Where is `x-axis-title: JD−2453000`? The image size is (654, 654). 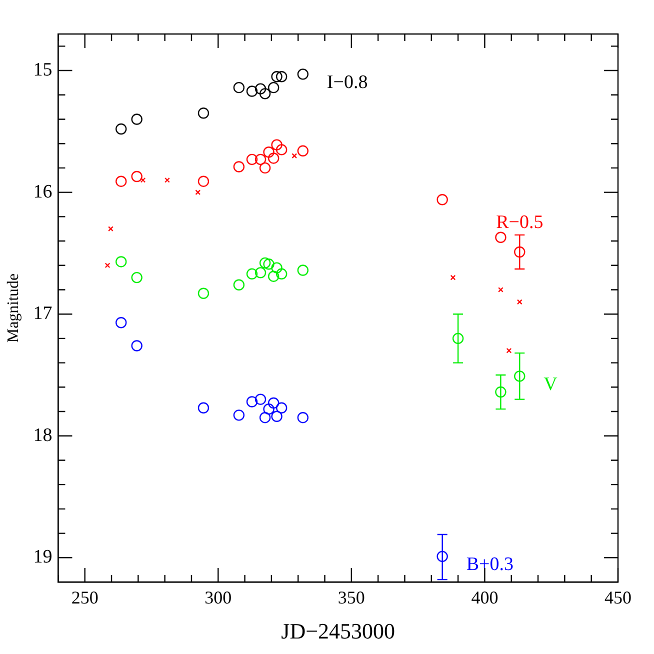
x-axis-title: JD−2453000 is located at coordinates (338, 631).